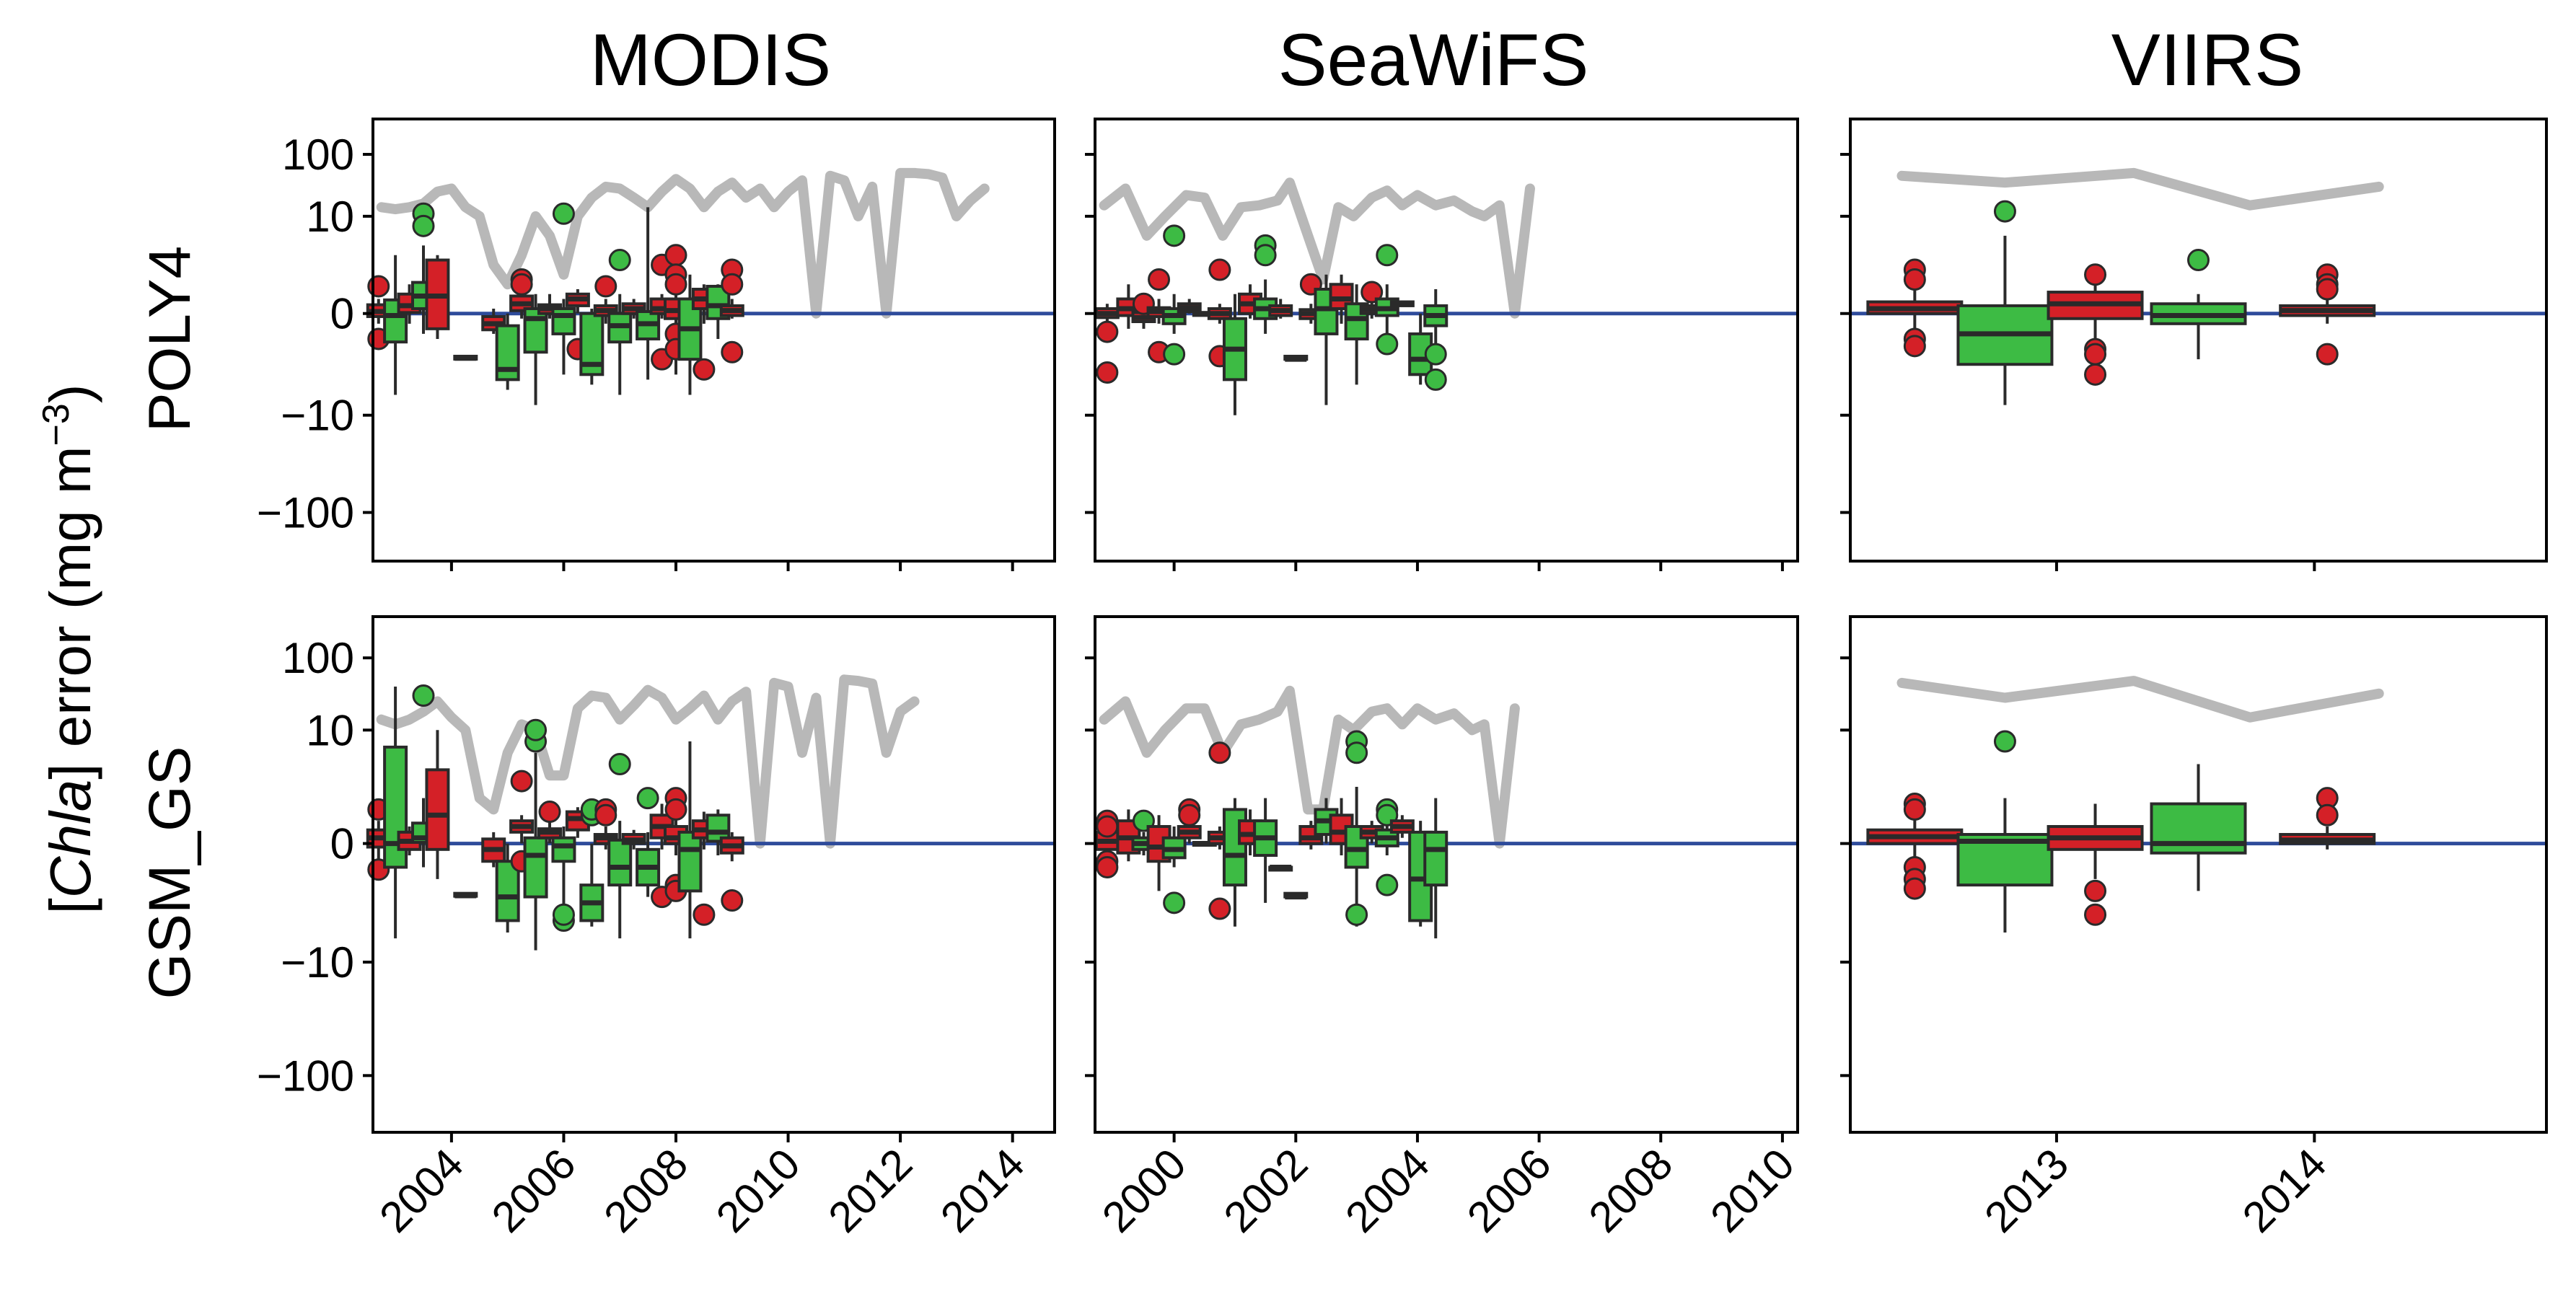 The height and width of the screenshot is (1296, 2576). Describe the element at coordinates (710, 60) in the screenshot. I see `col-title-modis: MODIS` at that location.